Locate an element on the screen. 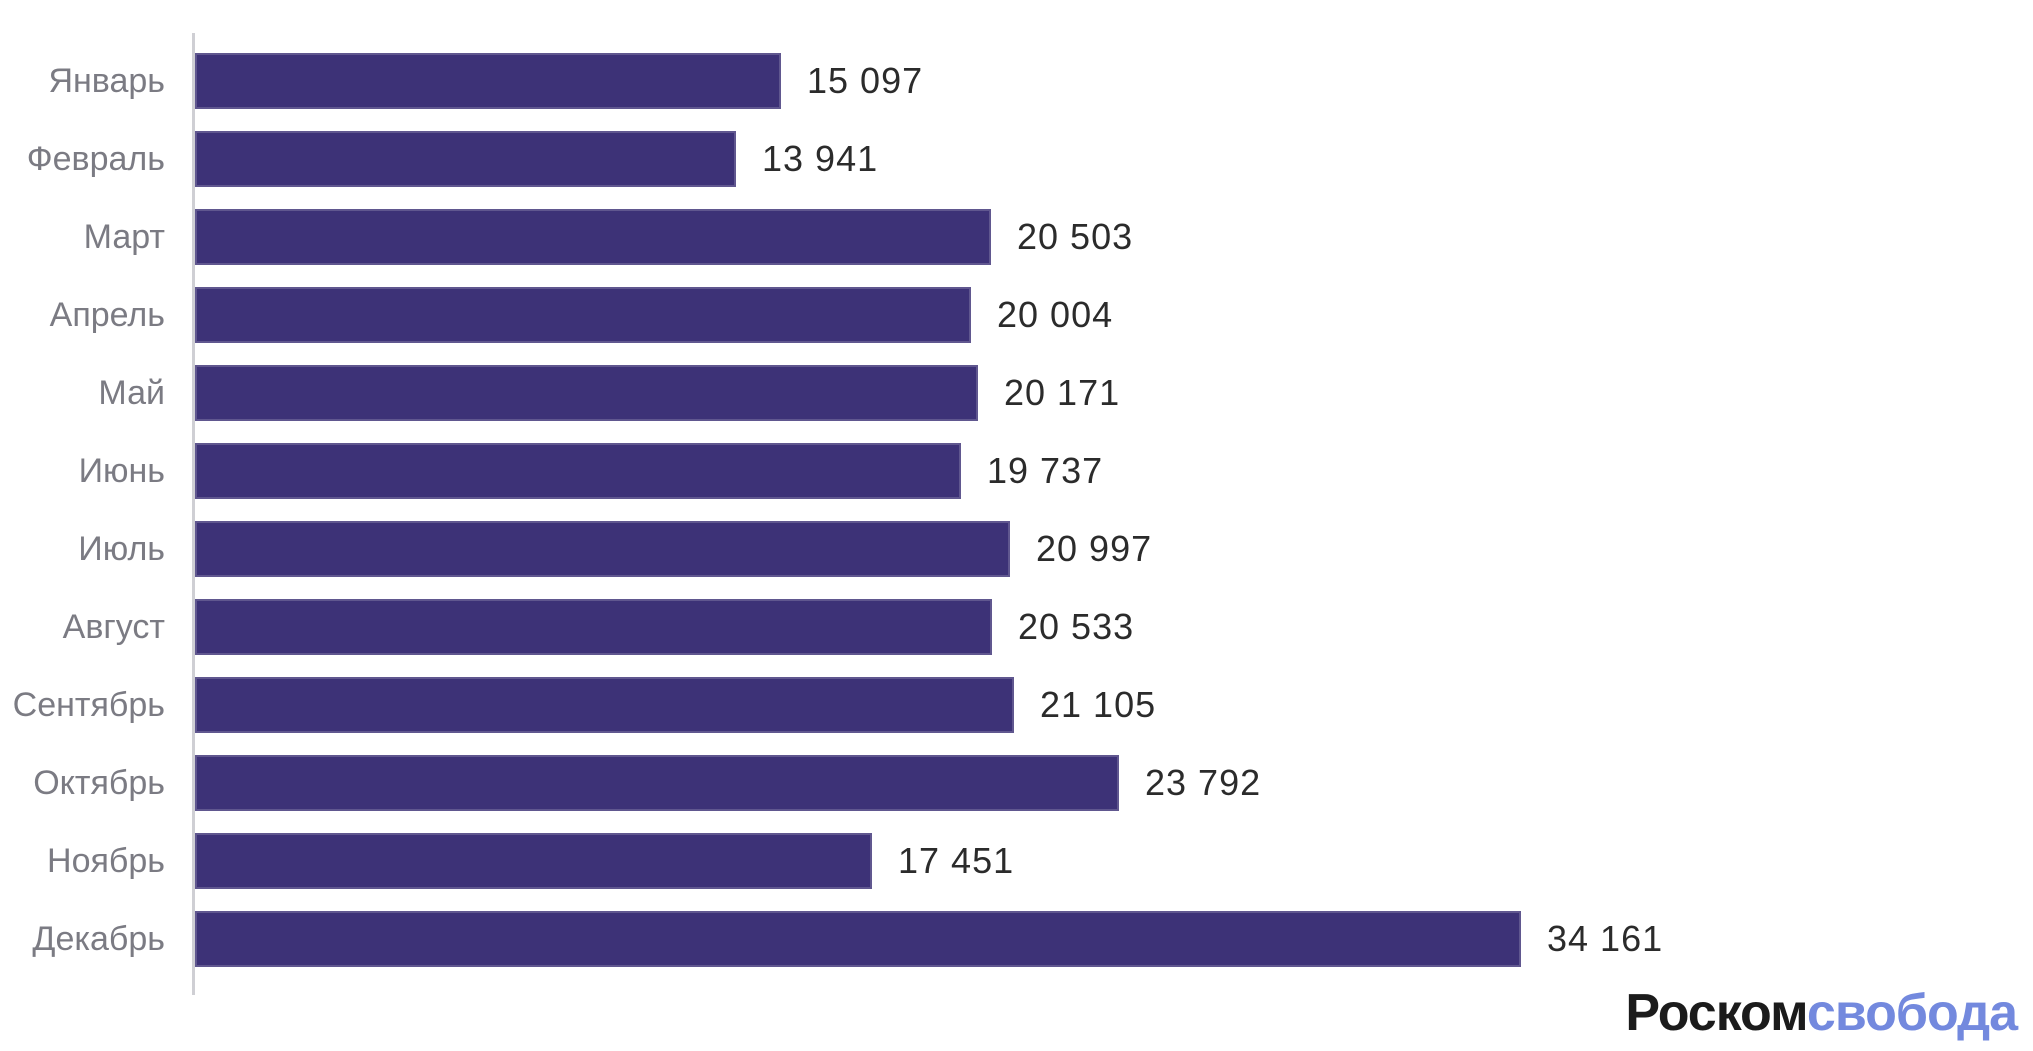 This screenshot has width=2033, height=1051. category-label: Январь is located at coordinates (106, 81).